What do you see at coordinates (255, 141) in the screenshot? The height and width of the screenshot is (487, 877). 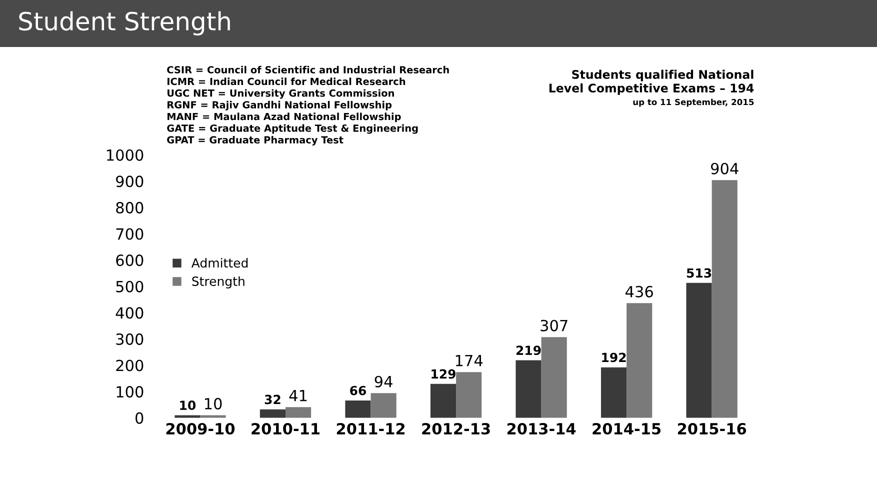 I see `text: GPAT = Graduate Pharmacy Test` at bounding box center [255, 141].